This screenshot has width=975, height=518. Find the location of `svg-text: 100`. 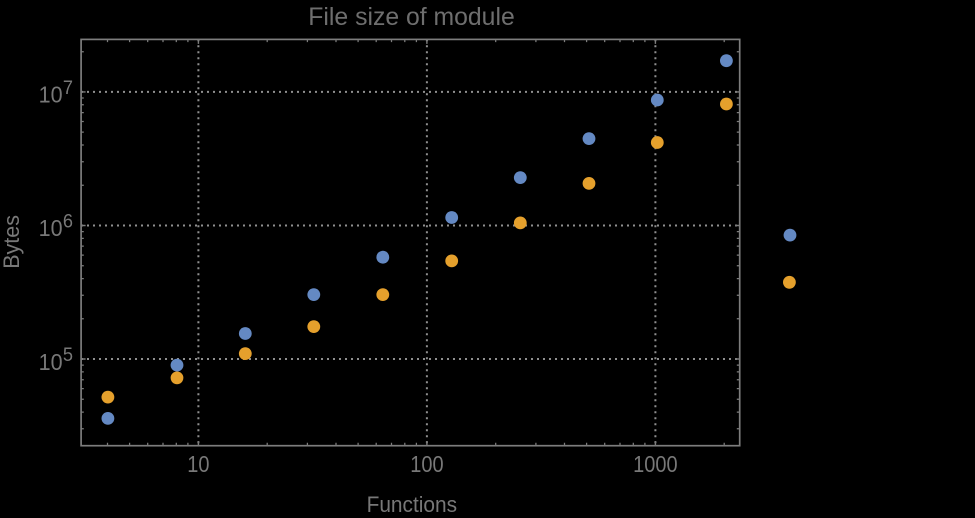

svg-text: 100 is located at coordinates (426, 464).